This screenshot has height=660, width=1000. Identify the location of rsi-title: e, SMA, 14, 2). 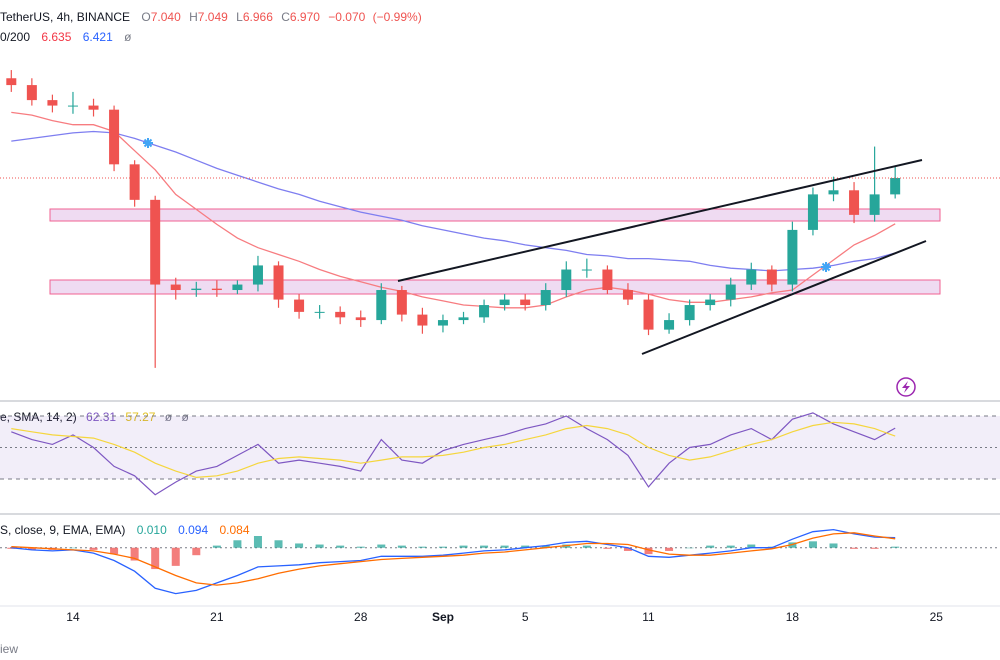
(38, 417).